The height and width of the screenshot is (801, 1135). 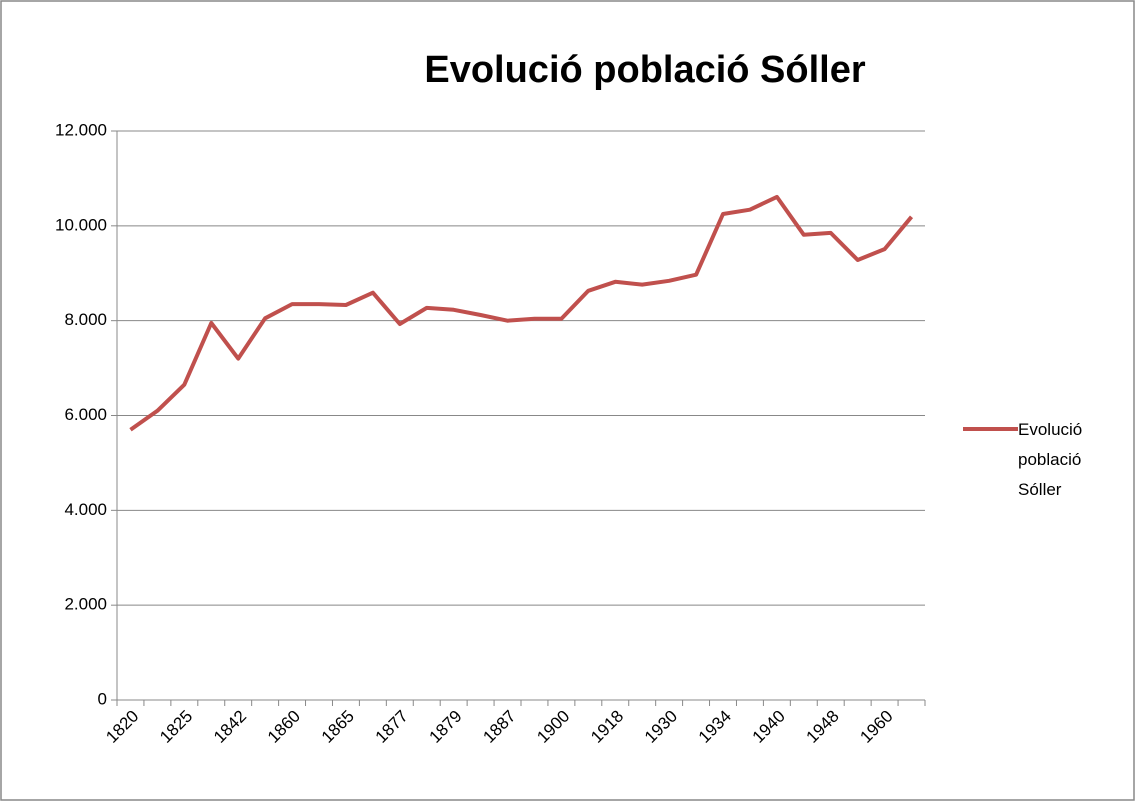 What do you see at coordinates (102, 698) in the screenshot?
I see `y-tick-label: 0` at bounding box center [102, 698].